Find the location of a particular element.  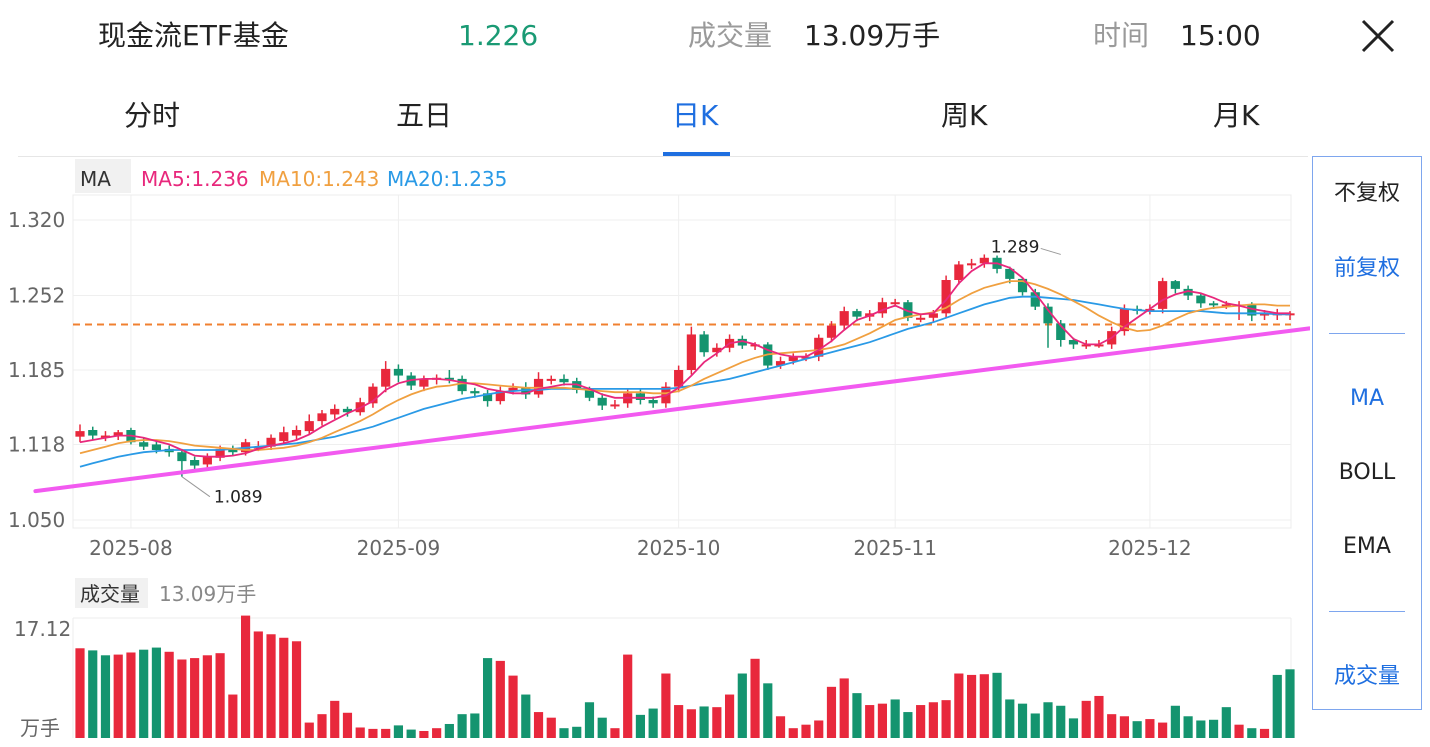

date-axis: 2025-08 2025-09 2025-10 2025-11 2025-12 is located at coordinates (640, 548).